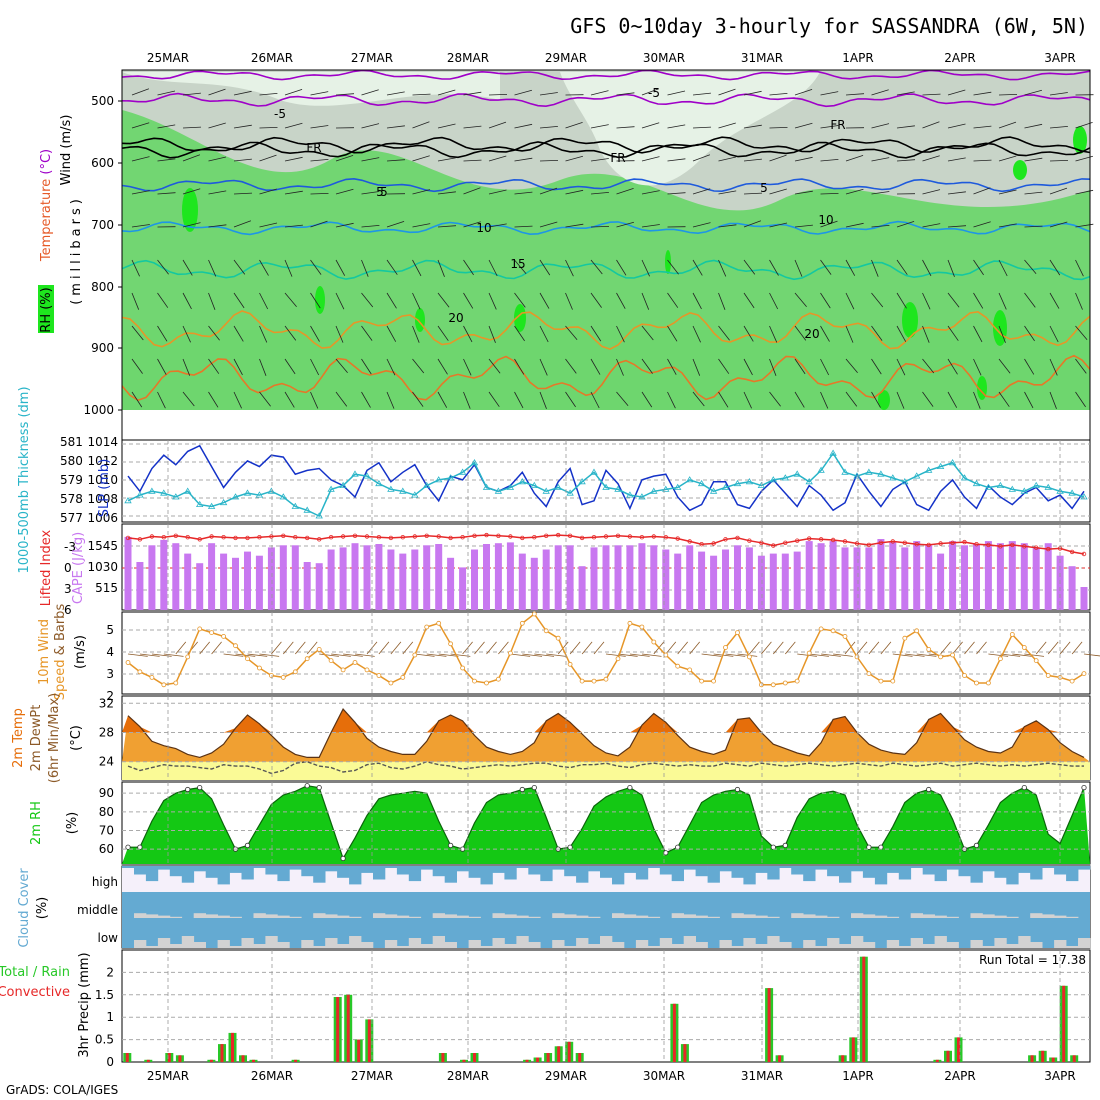  Describe the element at coordinates (483, 228) in the screenshot. I see `contour-label: 10` at that location.